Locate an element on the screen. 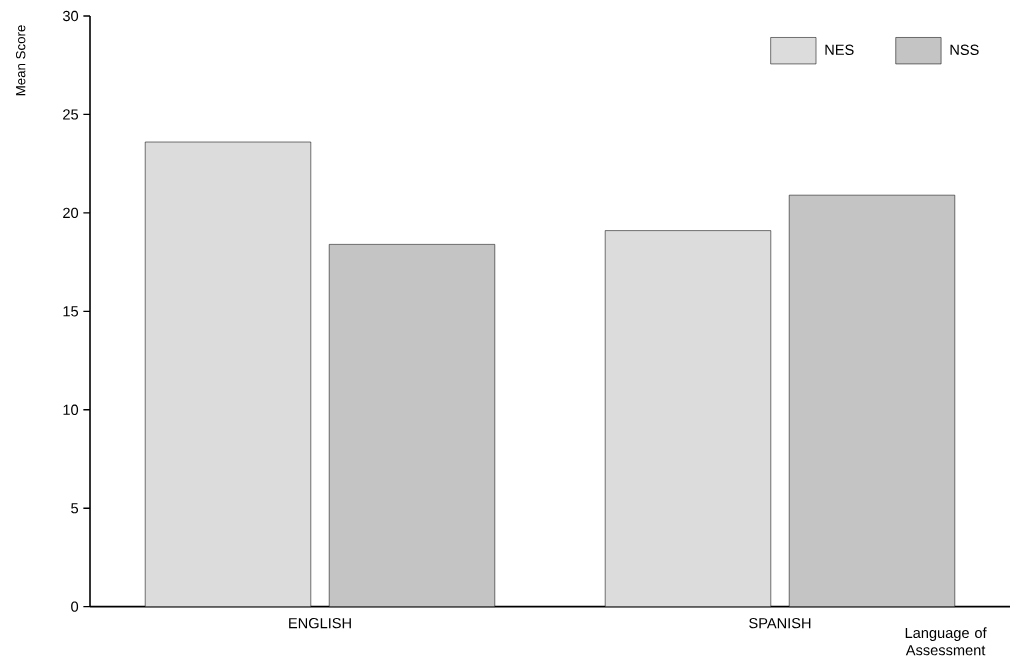  x-axis-title: Language of Assessment is located at coordinates (946, 641).